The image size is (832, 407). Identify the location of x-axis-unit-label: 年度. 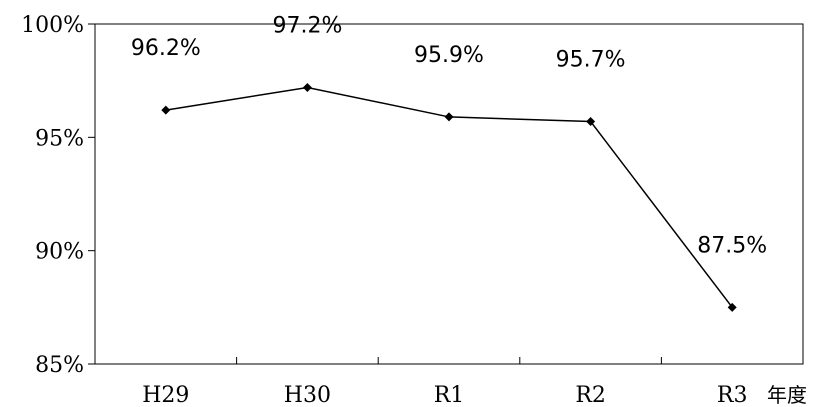
(787, 395).